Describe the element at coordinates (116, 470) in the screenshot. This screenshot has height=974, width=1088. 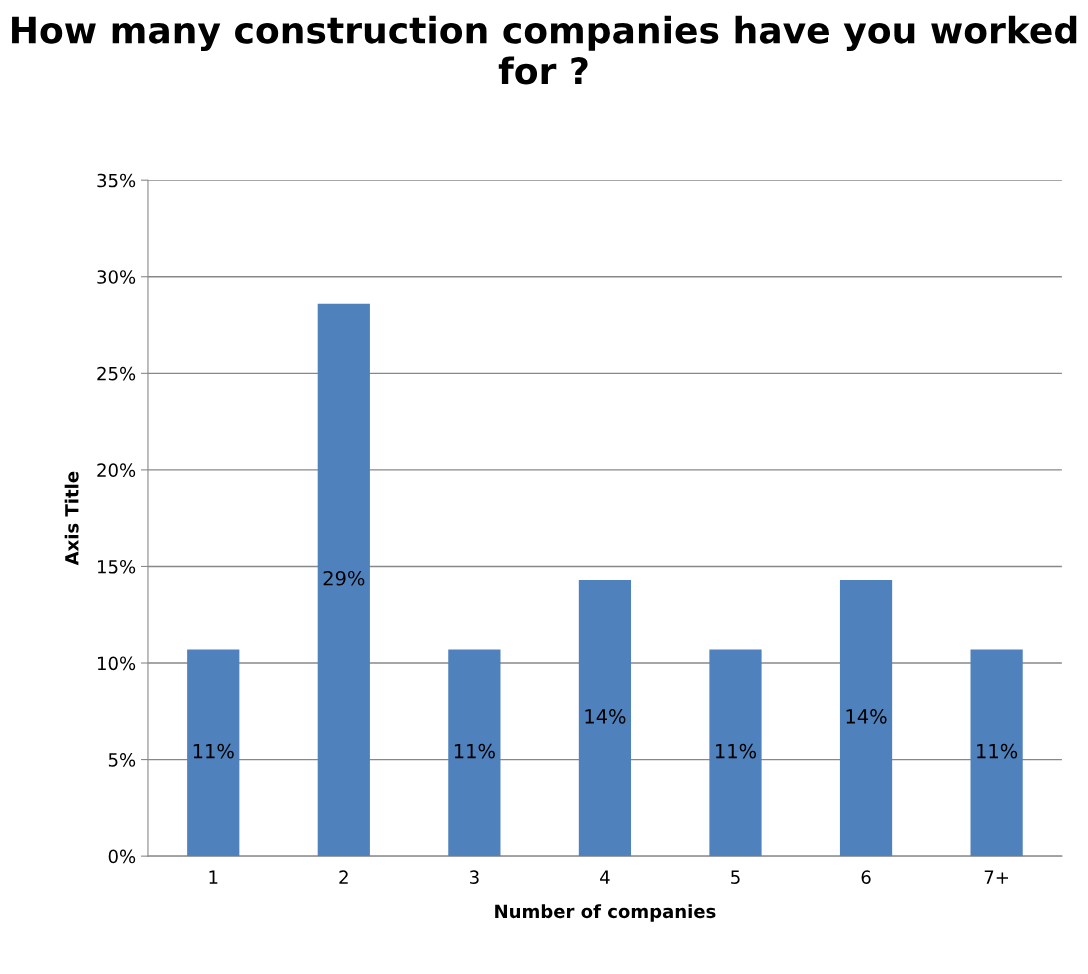
I see `y-tick-label: 20%` at that location.